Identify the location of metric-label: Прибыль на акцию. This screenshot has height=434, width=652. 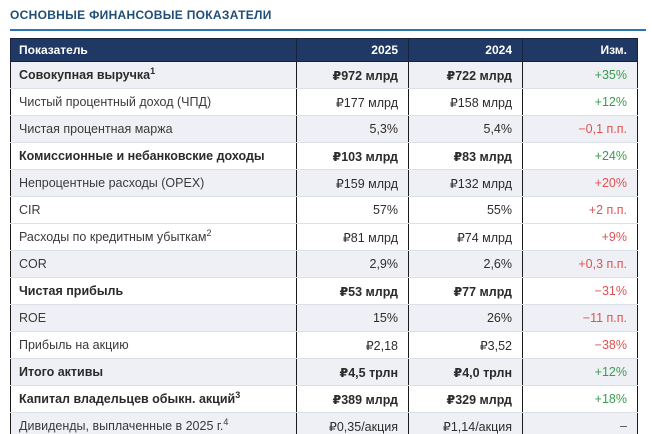
(153, 345).